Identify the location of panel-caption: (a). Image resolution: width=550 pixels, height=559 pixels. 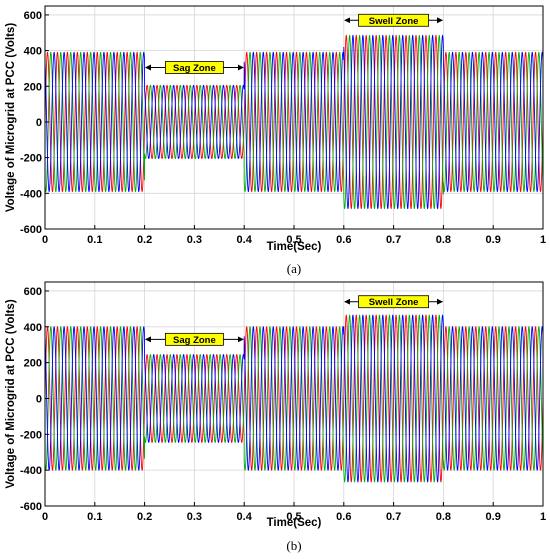
(294, 268).